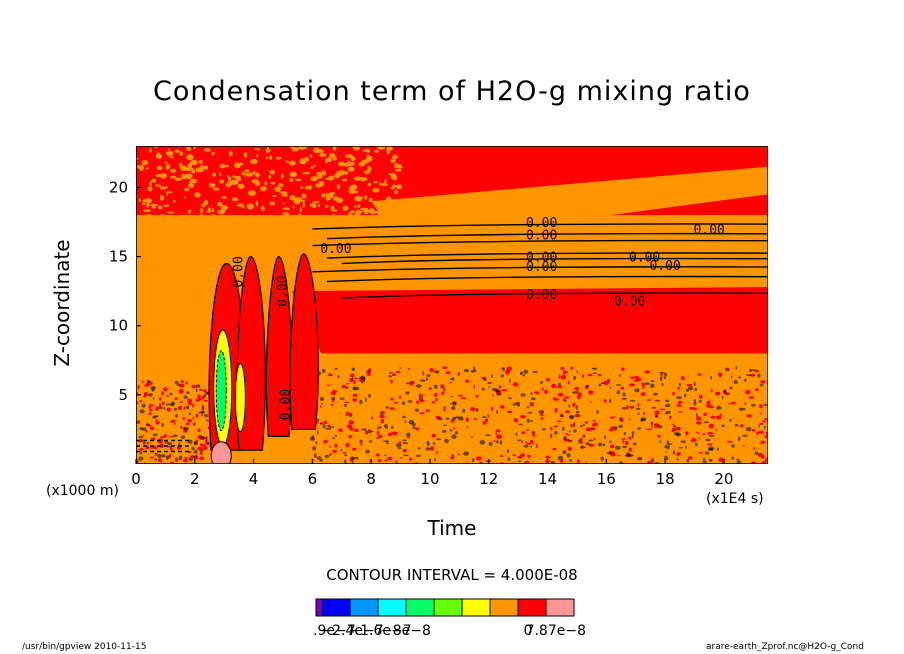 Image resolution: width=904 pixels, height=654 pixels. Describe the element at coordinates (371, 479) in the screenshot. I see `x-tick-label: 8` at that location.